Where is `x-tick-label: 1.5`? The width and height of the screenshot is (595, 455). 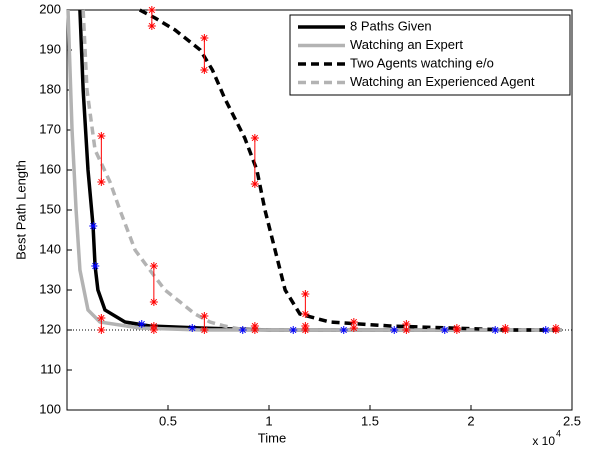
x-tick-label: 1.5 is located at coordinates (370, 420).